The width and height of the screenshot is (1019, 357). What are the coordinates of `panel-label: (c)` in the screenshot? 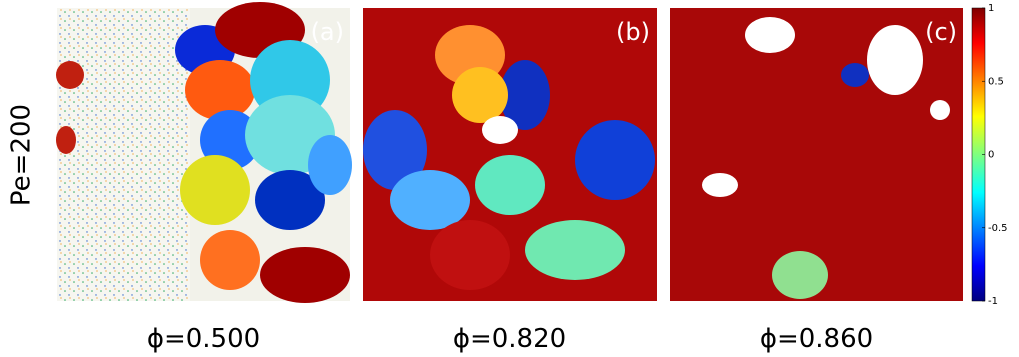 It's located at (941, 32).